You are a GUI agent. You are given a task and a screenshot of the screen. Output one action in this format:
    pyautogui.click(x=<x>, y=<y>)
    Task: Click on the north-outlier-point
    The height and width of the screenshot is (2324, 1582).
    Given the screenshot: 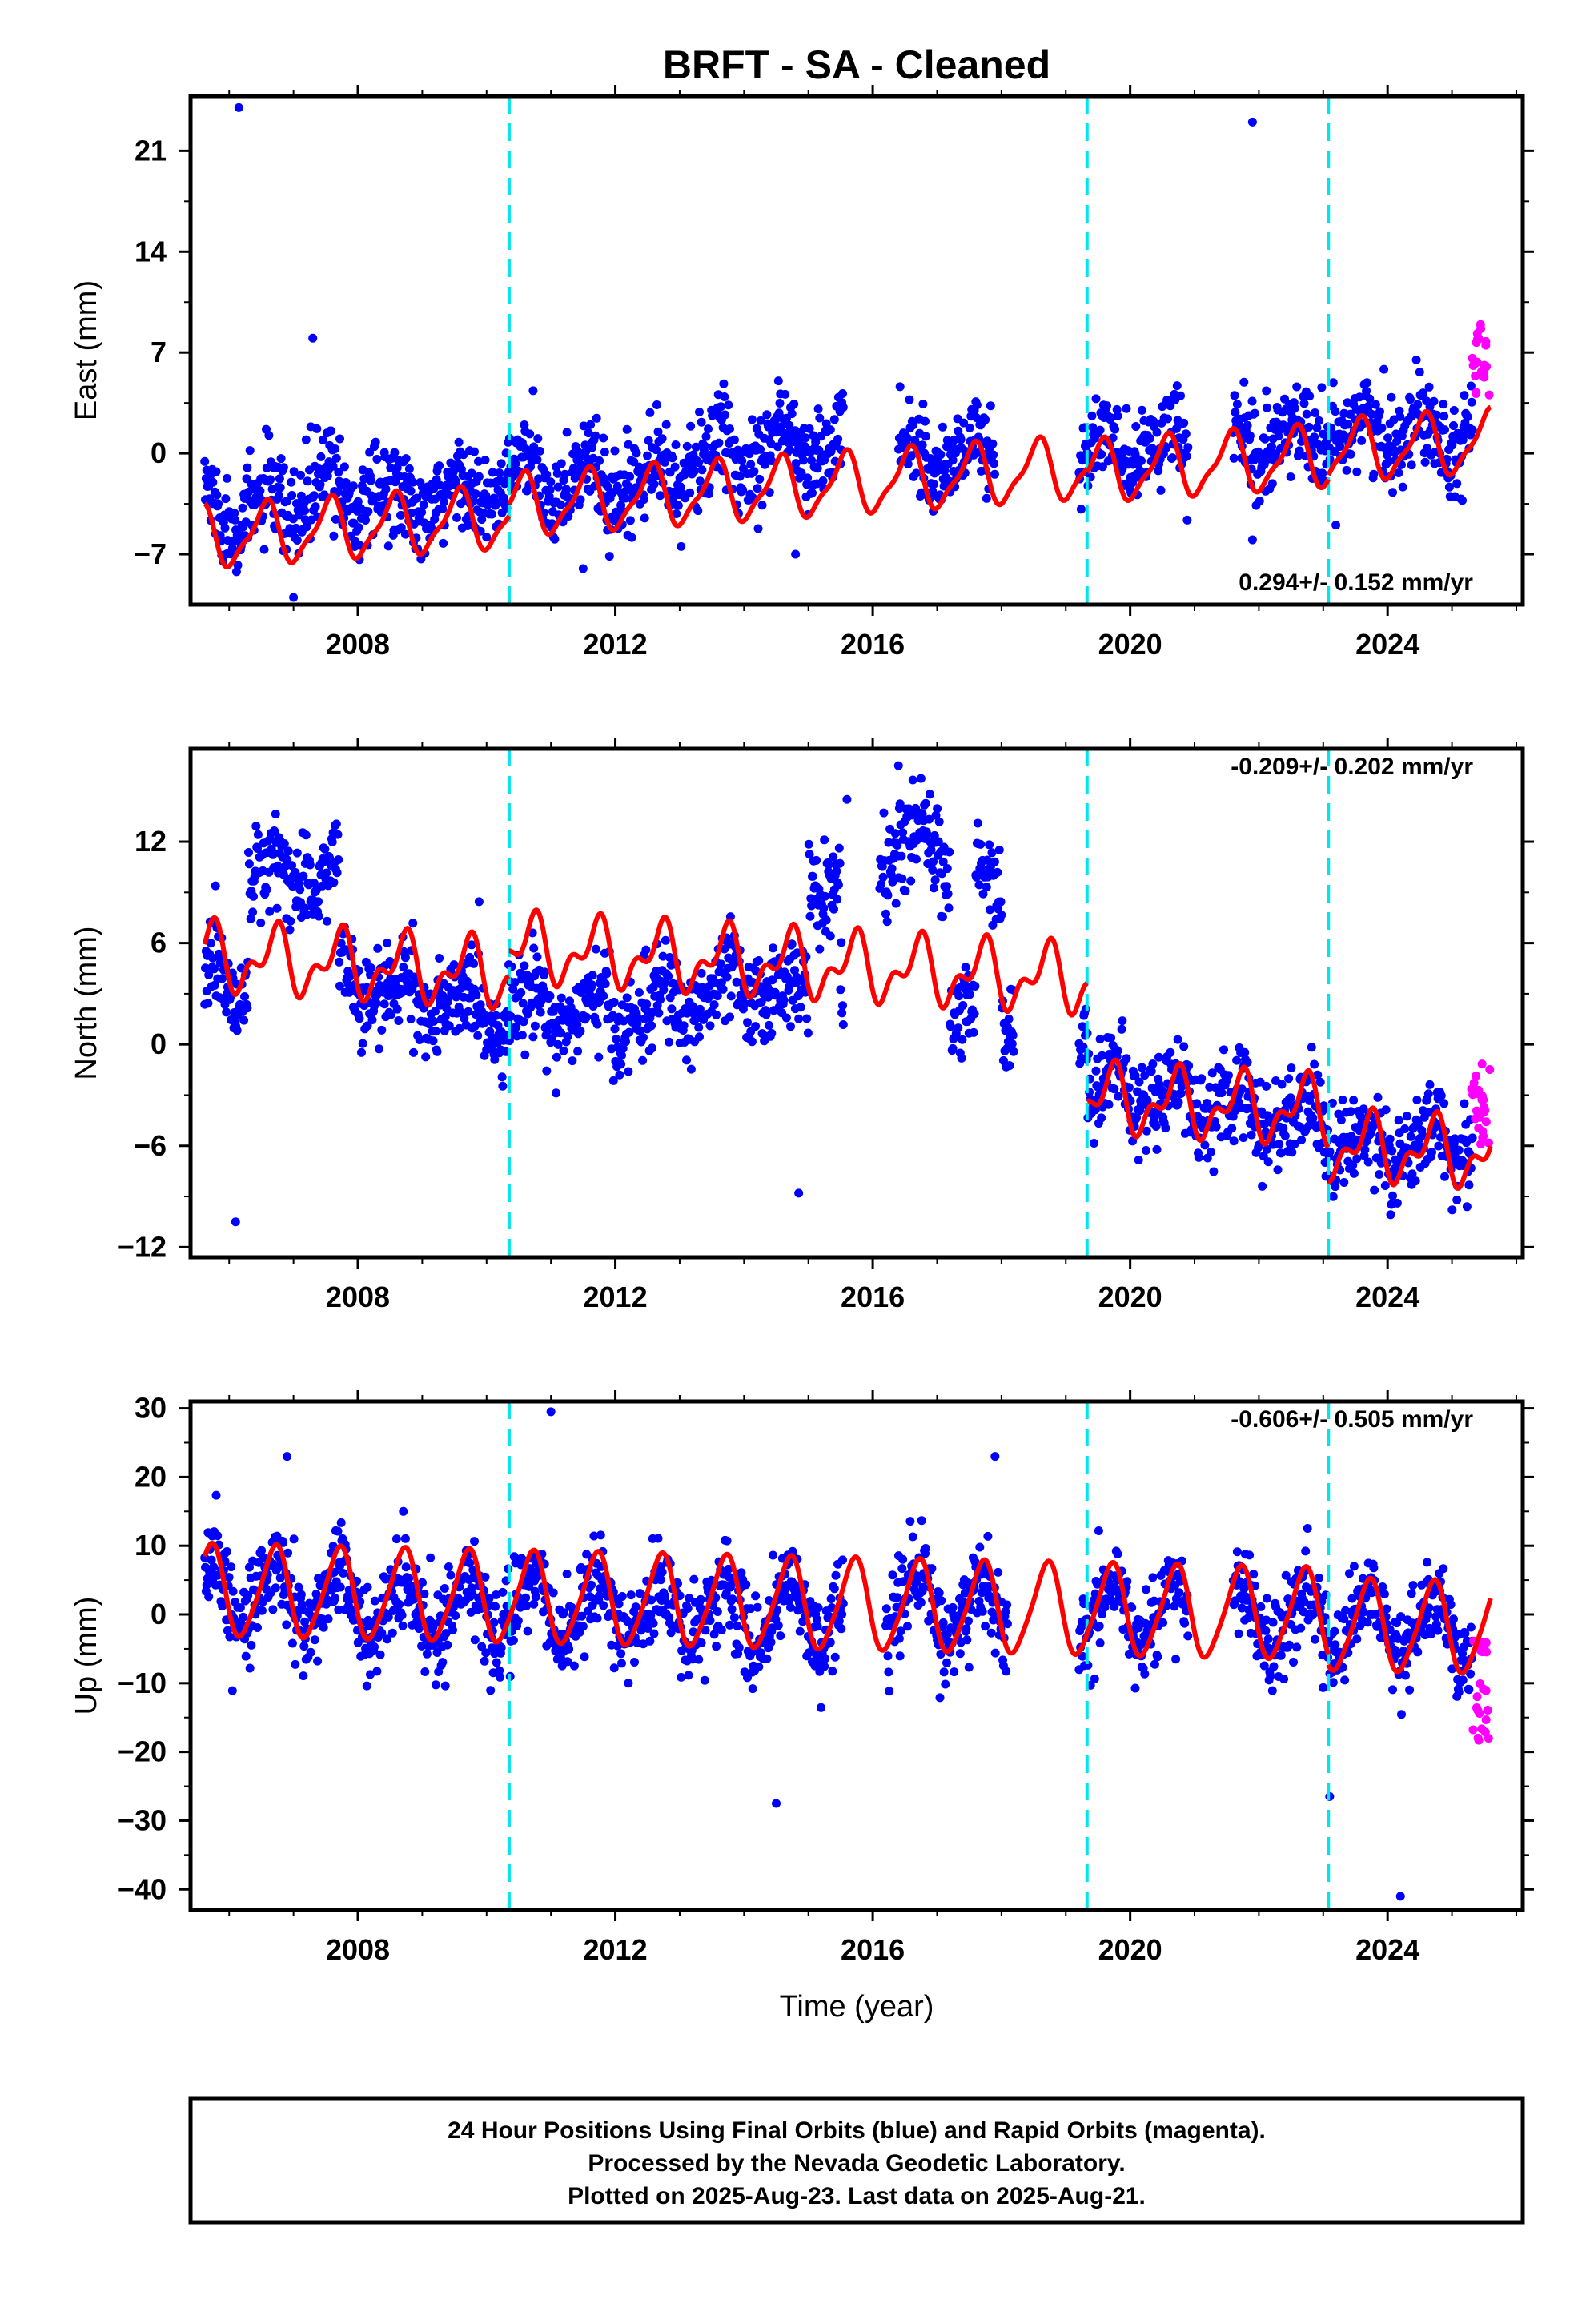 What is the action you would take?
    pyautogui.click(x=236, y=1222)
    